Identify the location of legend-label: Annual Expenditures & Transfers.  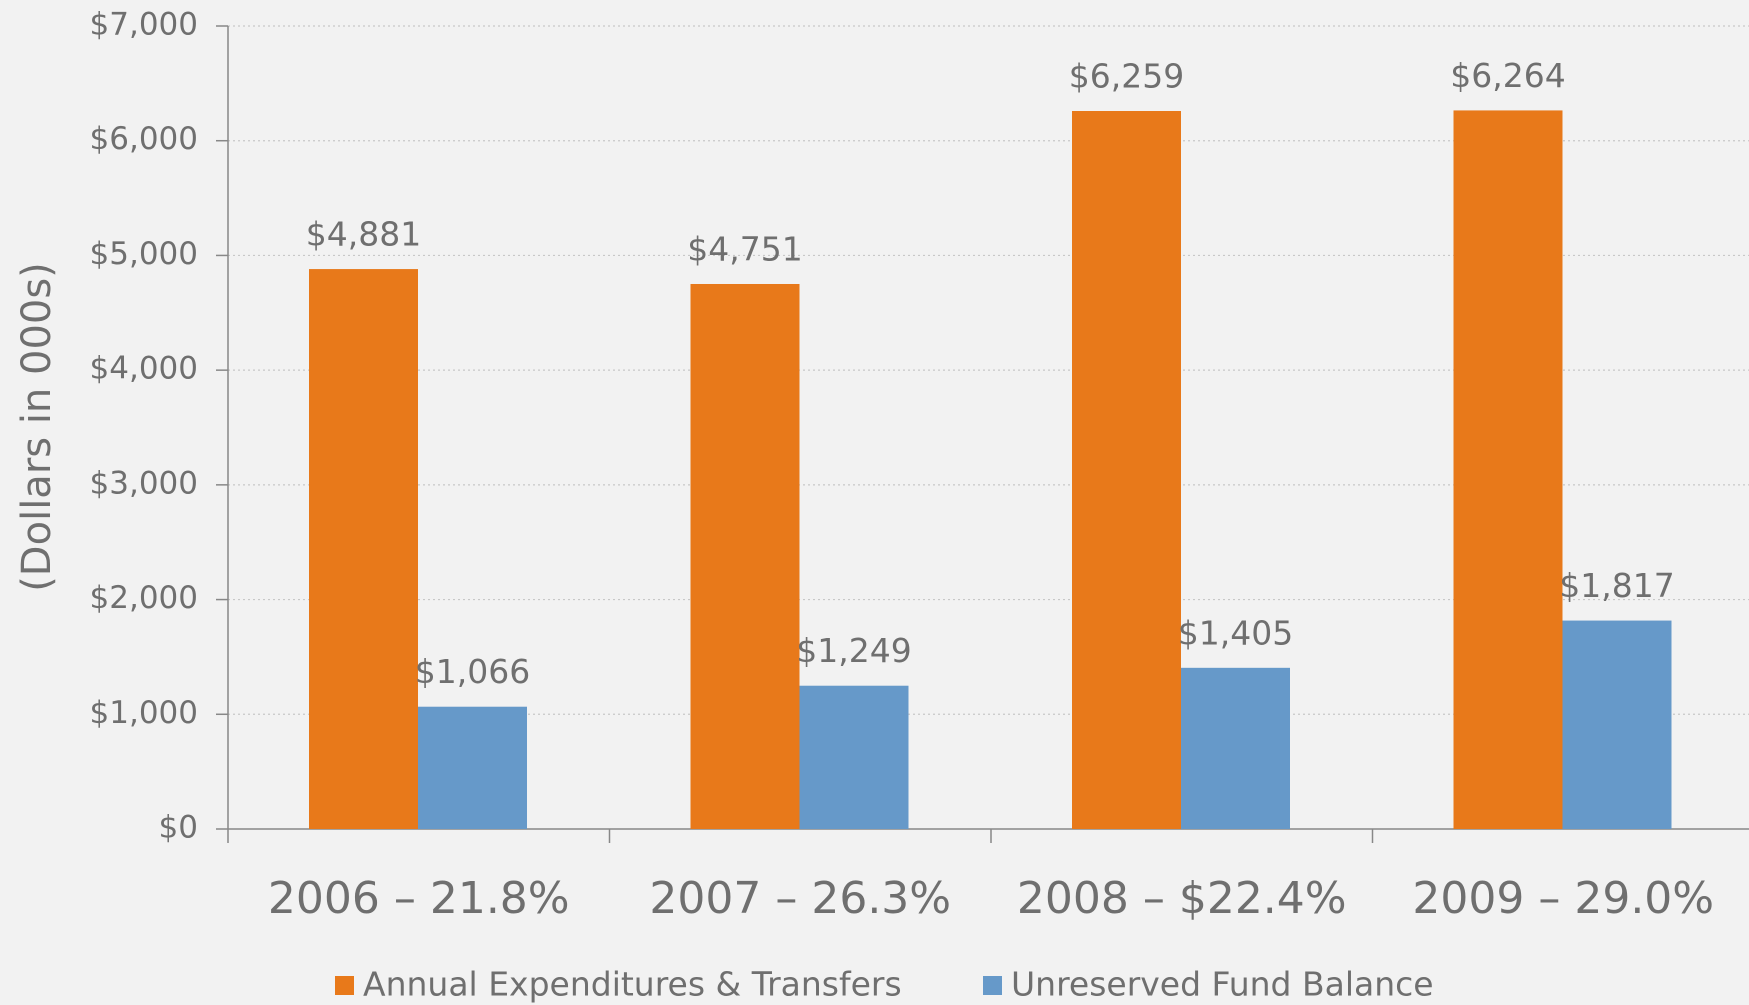
(632, 984).